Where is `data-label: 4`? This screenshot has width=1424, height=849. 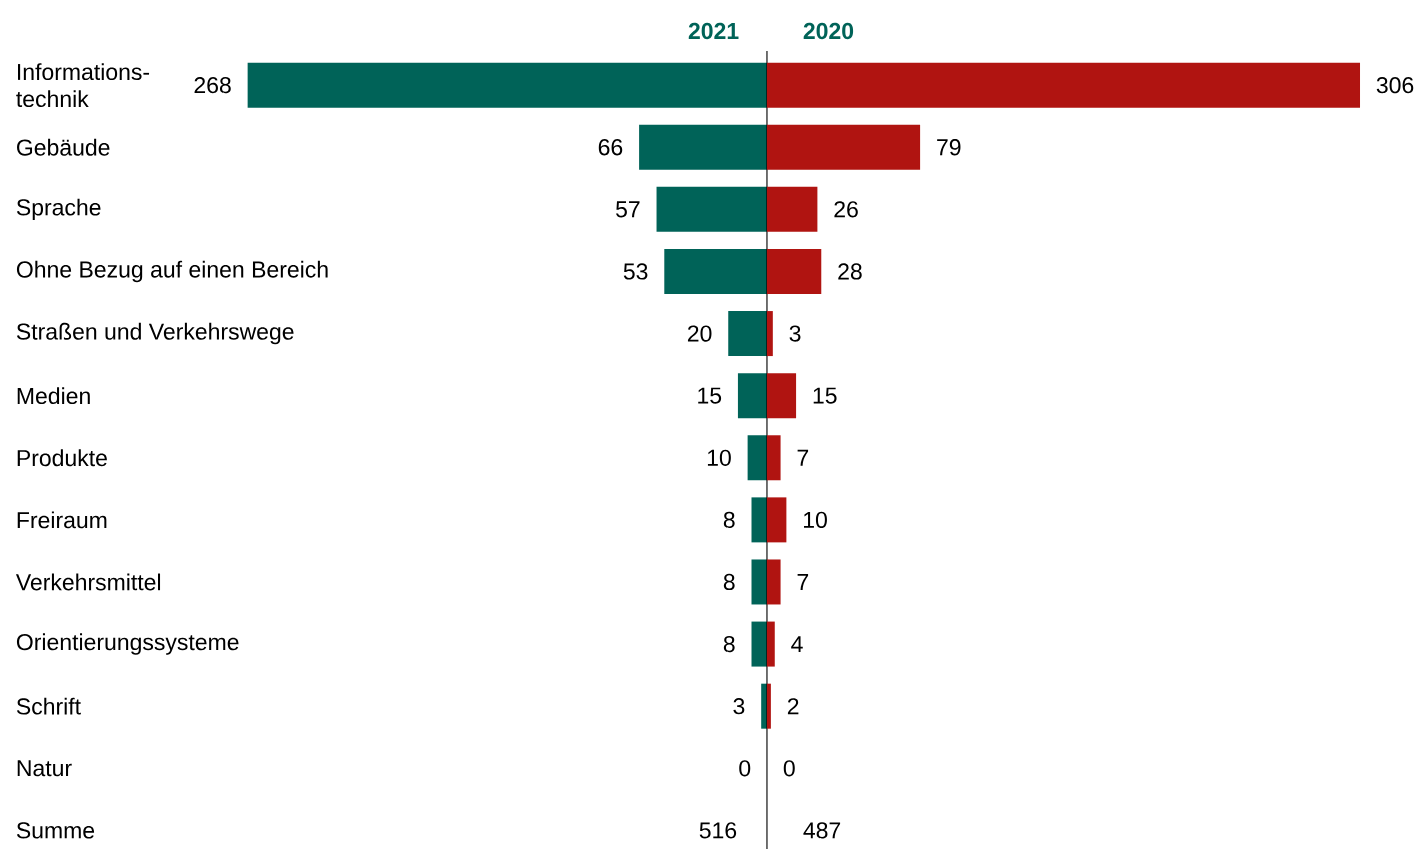
data-label: 4 is located at coordinates (797, 644).